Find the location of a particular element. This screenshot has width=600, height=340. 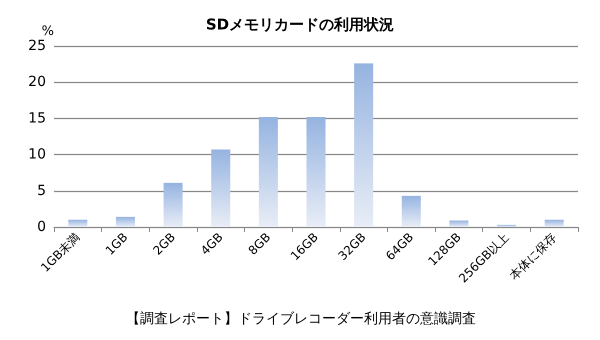

y-tick-label: 15 is located at coordinates (37, 118).